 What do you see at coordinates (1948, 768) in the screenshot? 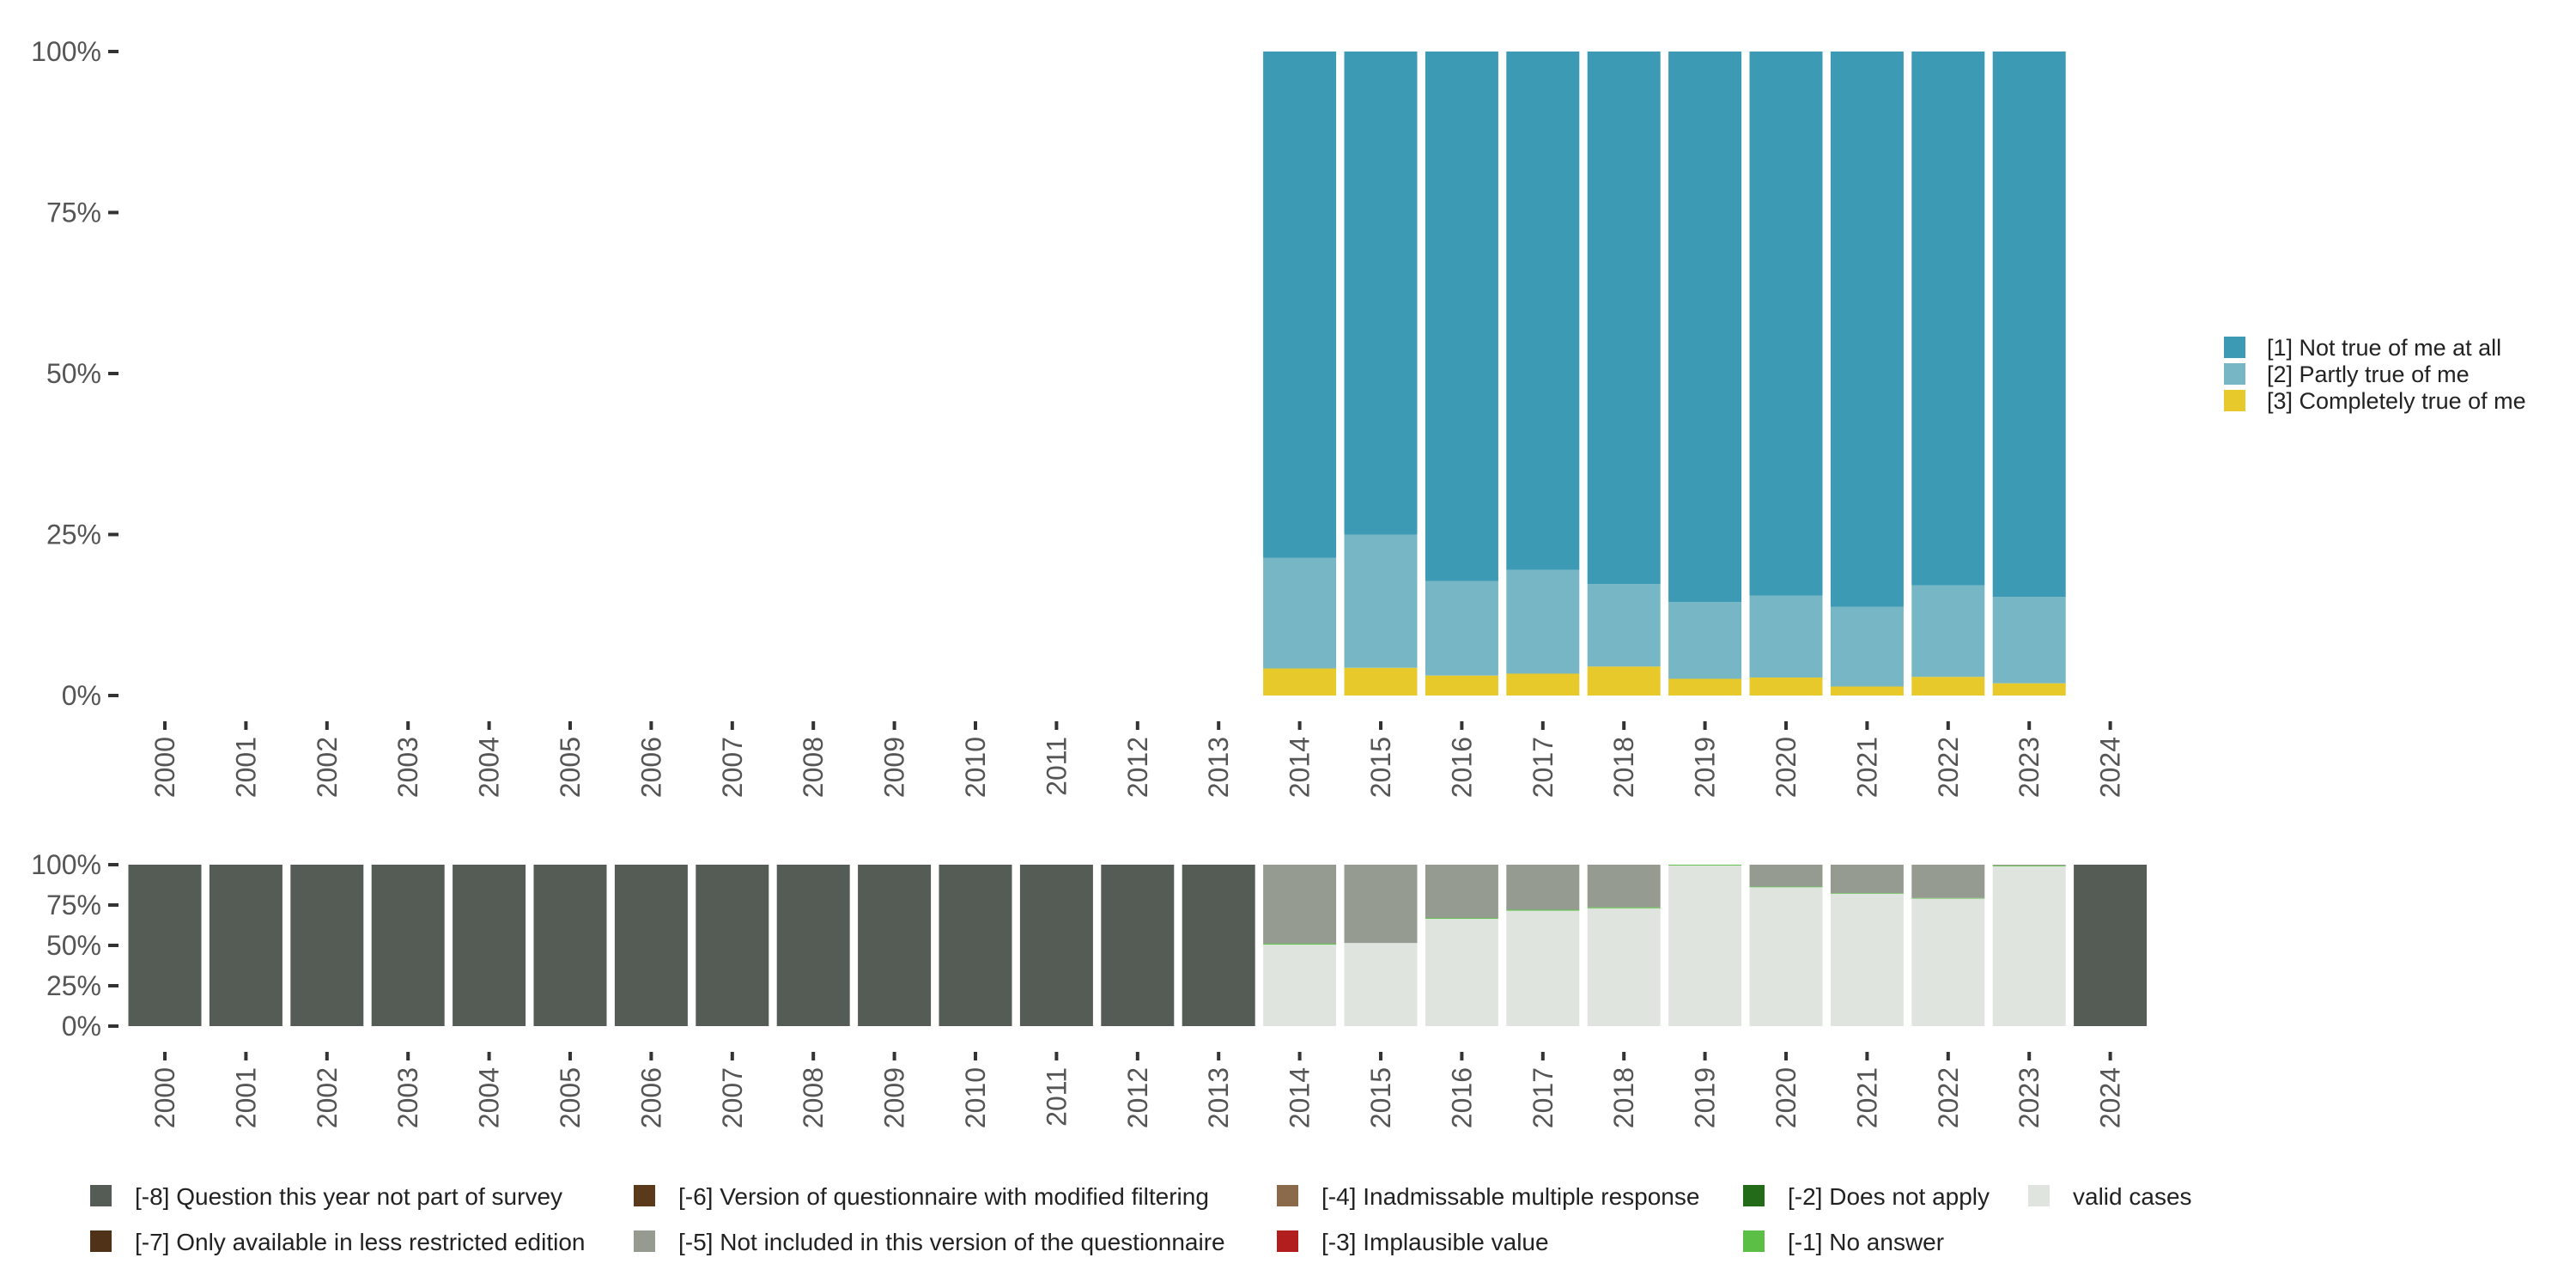
I see `top-xtick-label: 2022` at bounding box center [1948, 768].